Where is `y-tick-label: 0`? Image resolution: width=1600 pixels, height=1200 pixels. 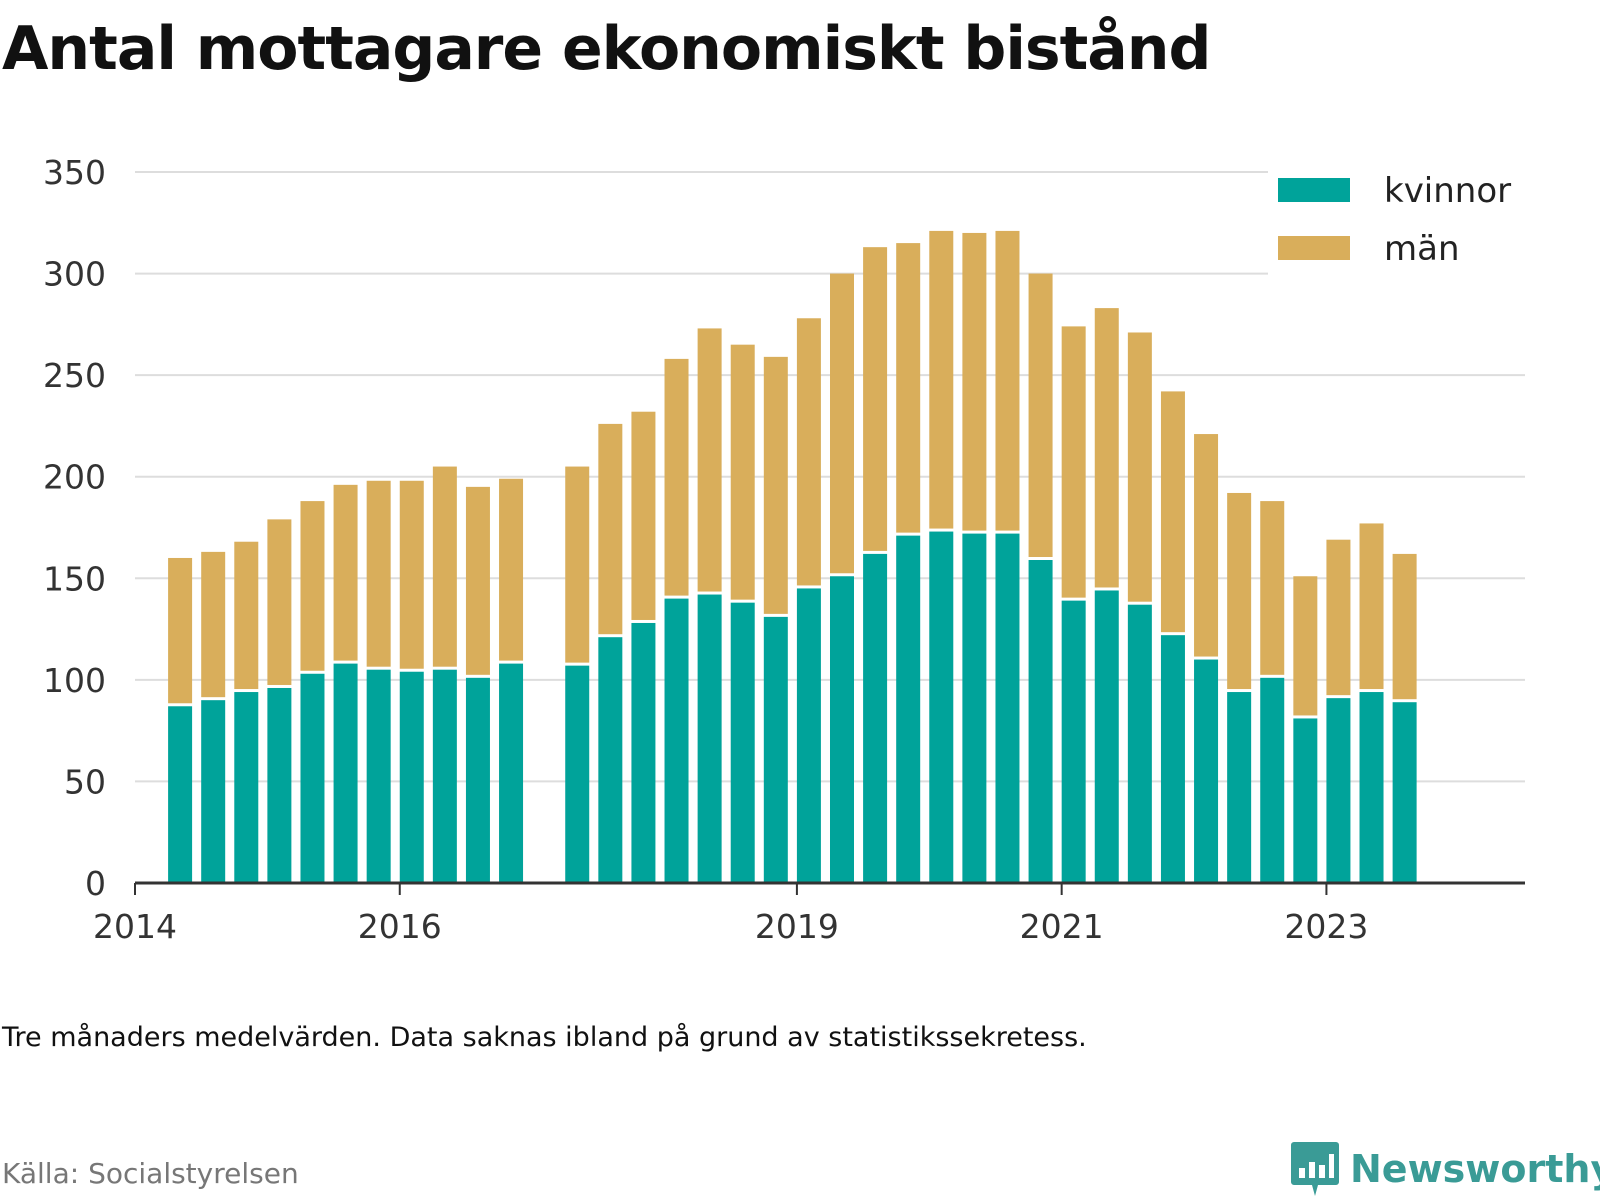 y-tick-label: 0 is located at coordinates (95, 883).